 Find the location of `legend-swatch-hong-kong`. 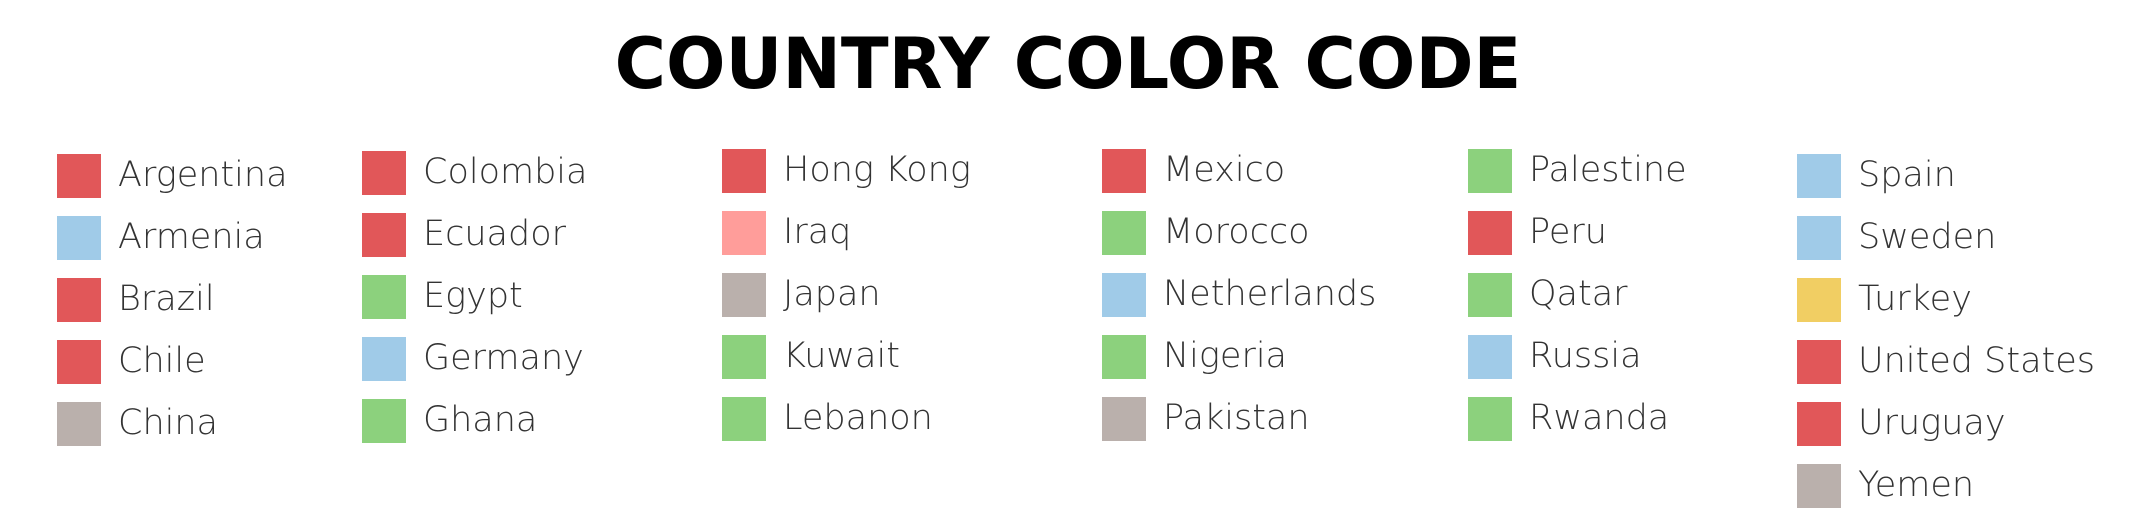

legend-swatch-hong-kong is located at coordinates (744, 171).